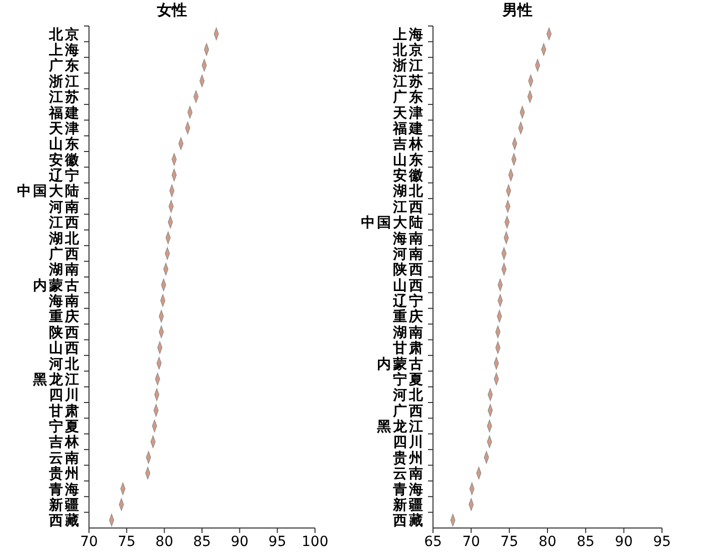 This screenshot has height=553, width=703. I want to click on x-tick-label: 100, so click(315, 542).